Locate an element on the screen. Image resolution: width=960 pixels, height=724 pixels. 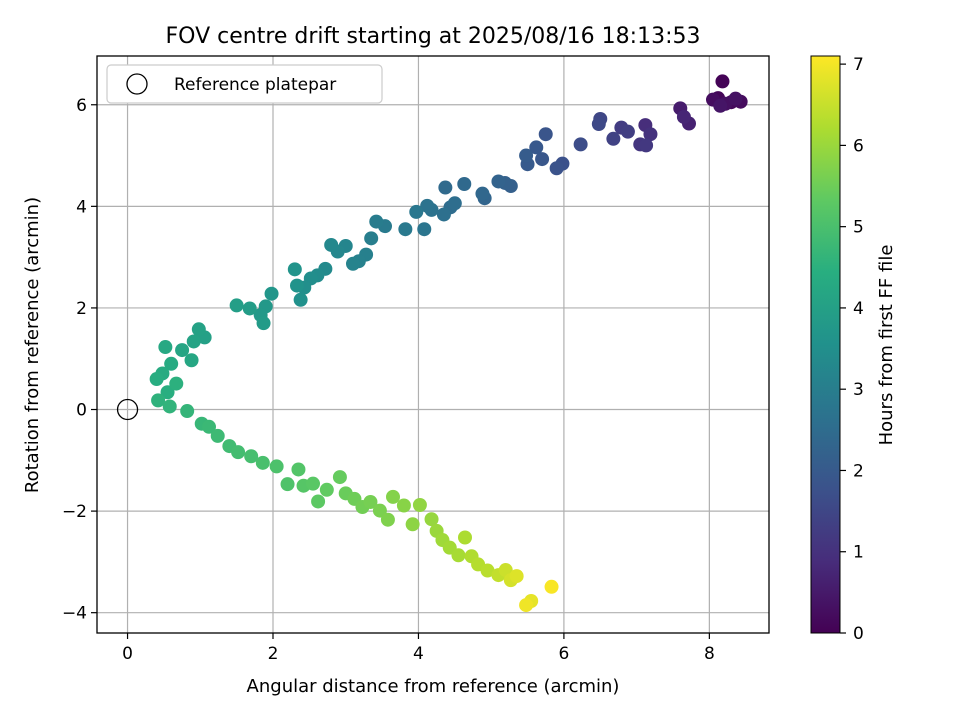
reference-point-marker is located at coordinates (127, 409).